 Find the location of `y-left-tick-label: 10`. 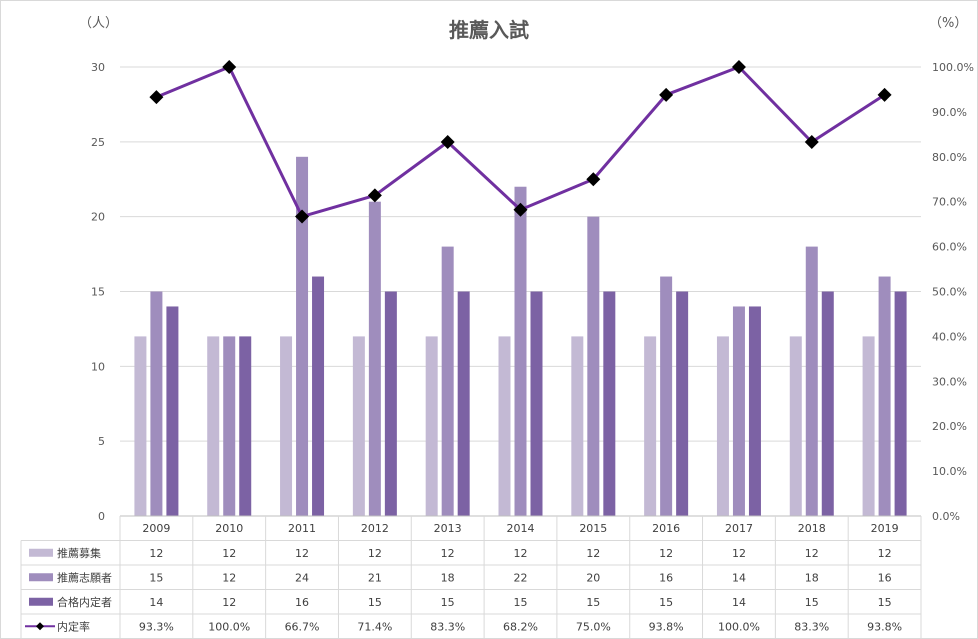

y-left-tick-label: 10 is located at coordinates (98, 366).